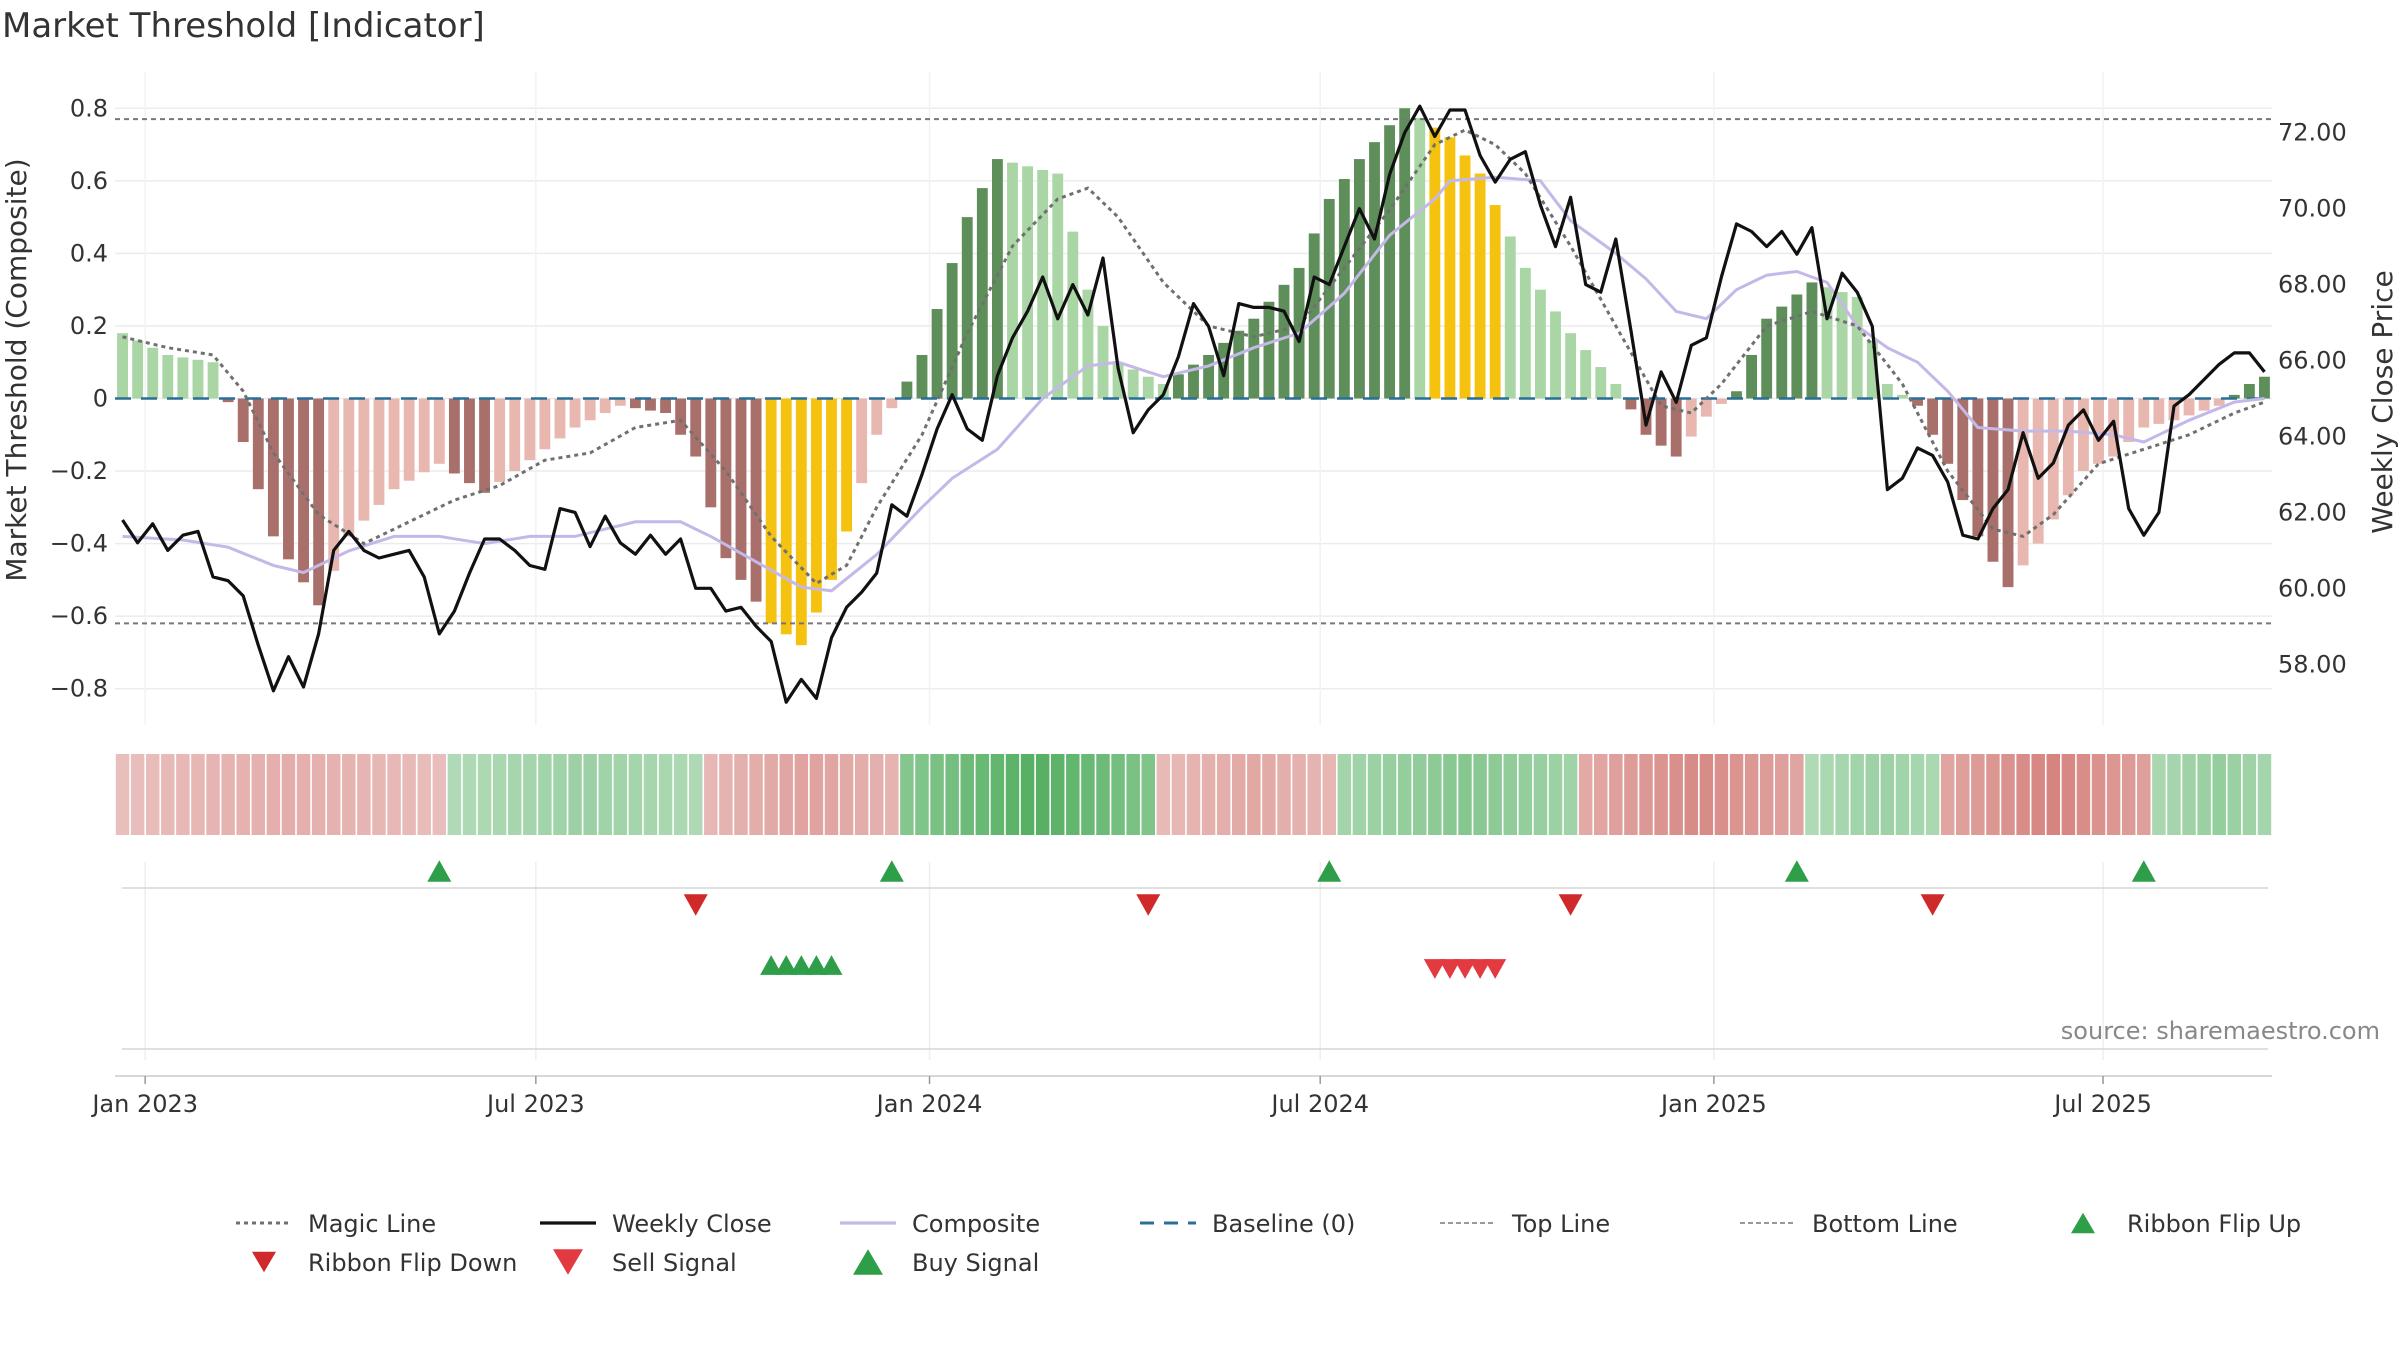  Describe the element at coordinates (89, 326) in the screenshot. I see `left-tick-label: 0.2` at that location.